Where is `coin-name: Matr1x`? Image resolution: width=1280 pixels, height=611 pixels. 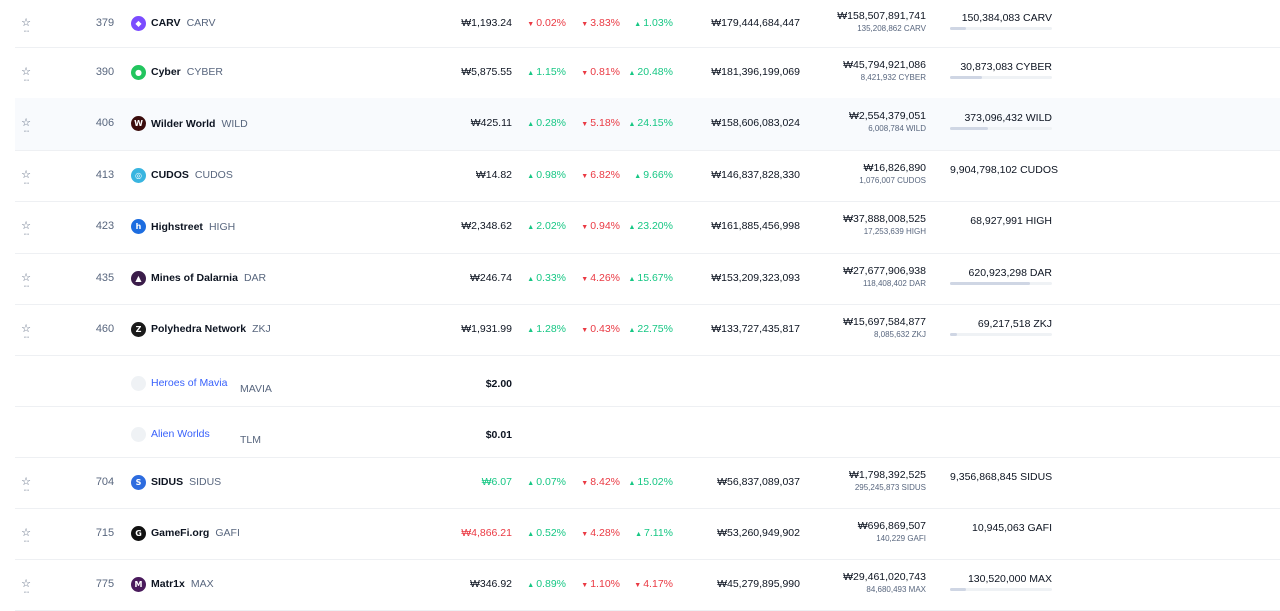
coin-name: Matr1x is located at coordinates (168, 584).